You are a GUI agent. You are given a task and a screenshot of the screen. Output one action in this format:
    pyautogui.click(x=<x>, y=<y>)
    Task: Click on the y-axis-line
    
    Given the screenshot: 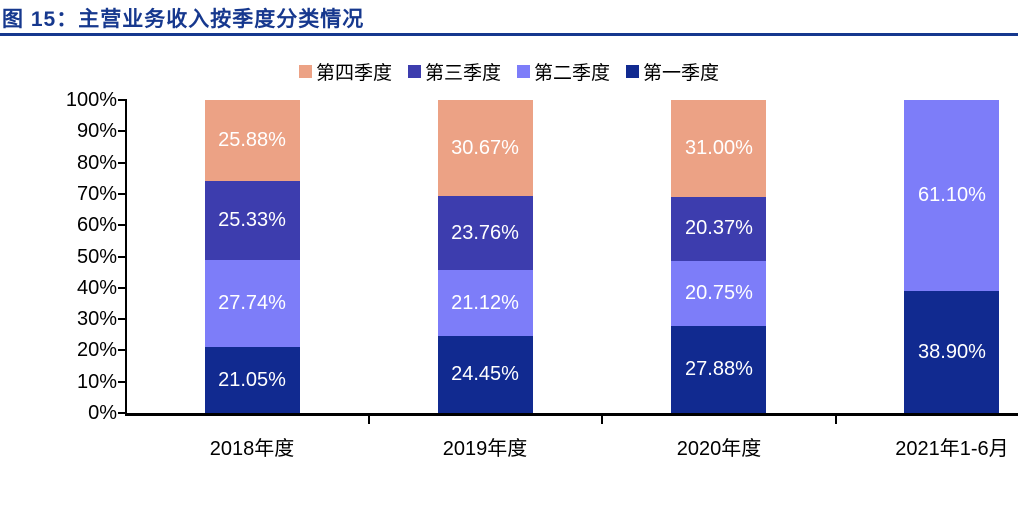 What is the action you would take?
    pyautogui.click(x=126, y=257)
    